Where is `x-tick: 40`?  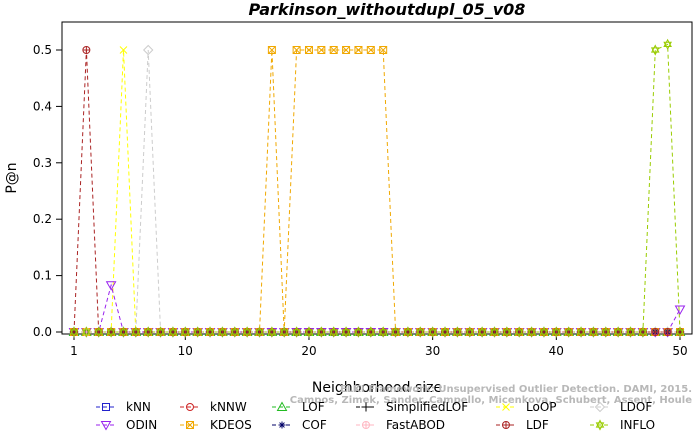
x-tick: 40 is located at coordinates (556, 346).